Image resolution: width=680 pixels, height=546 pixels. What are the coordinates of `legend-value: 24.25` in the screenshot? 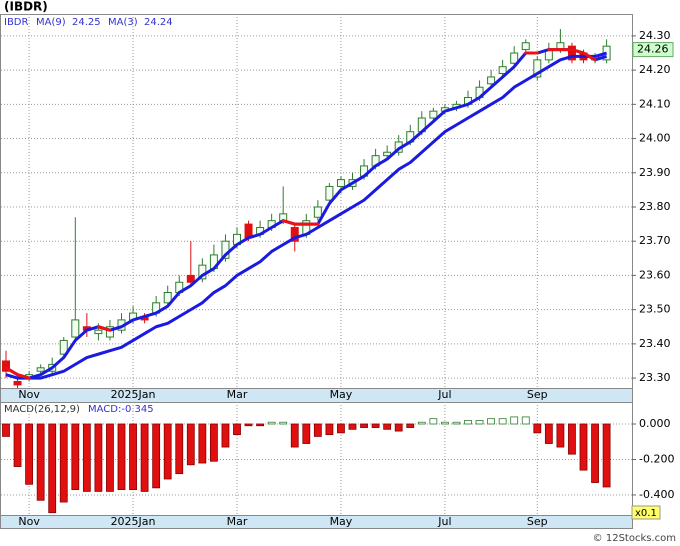 It's located at (86, 22).